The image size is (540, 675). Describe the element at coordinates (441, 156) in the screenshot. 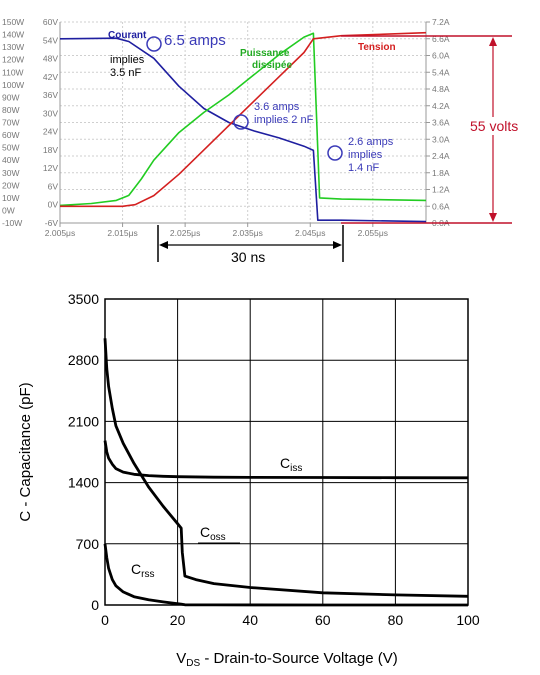

I see `top-right-tick: 2.4A` at that location.